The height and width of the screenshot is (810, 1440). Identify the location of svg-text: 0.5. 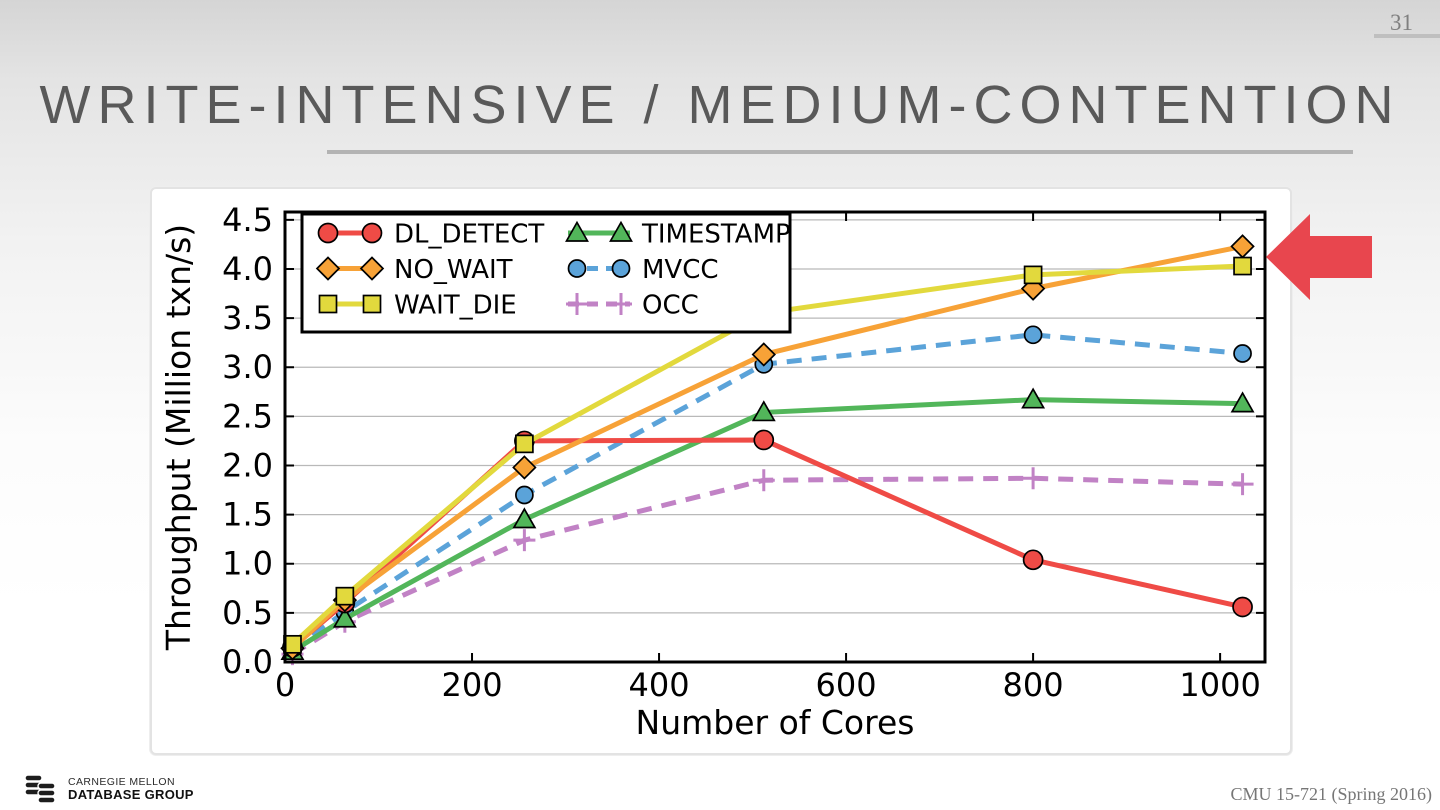
(247, 613).